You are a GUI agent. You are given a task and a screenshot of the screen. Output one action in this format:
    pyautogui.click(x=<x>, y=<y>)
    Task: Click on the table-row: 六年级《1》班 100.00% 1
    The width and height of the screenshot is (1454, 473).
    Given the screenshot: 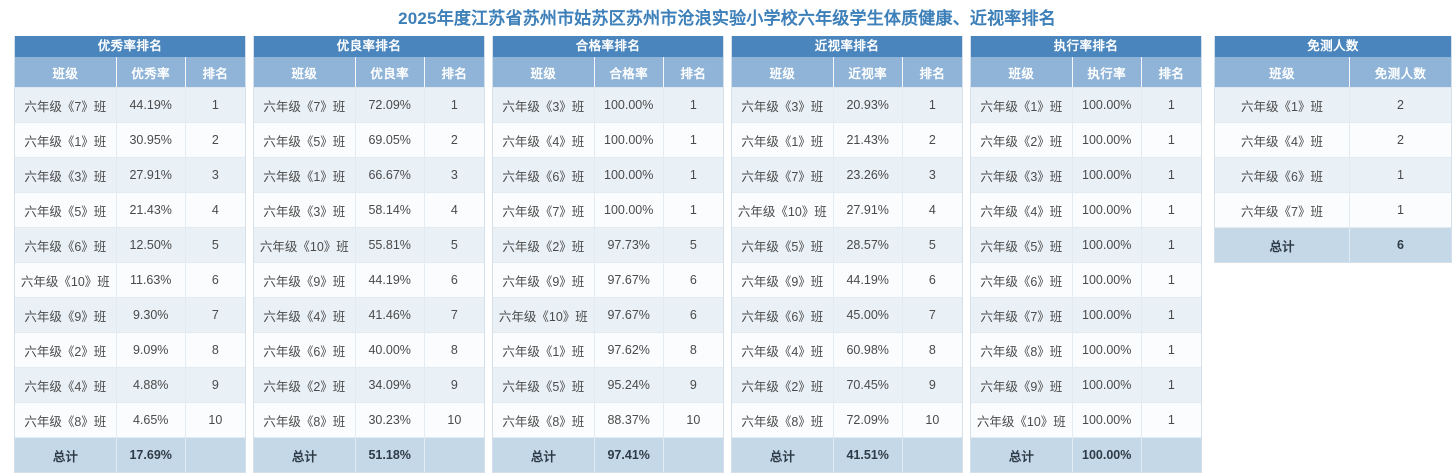 What is the action you would take?
    pyautogui.click(x=1086, y=105)
    